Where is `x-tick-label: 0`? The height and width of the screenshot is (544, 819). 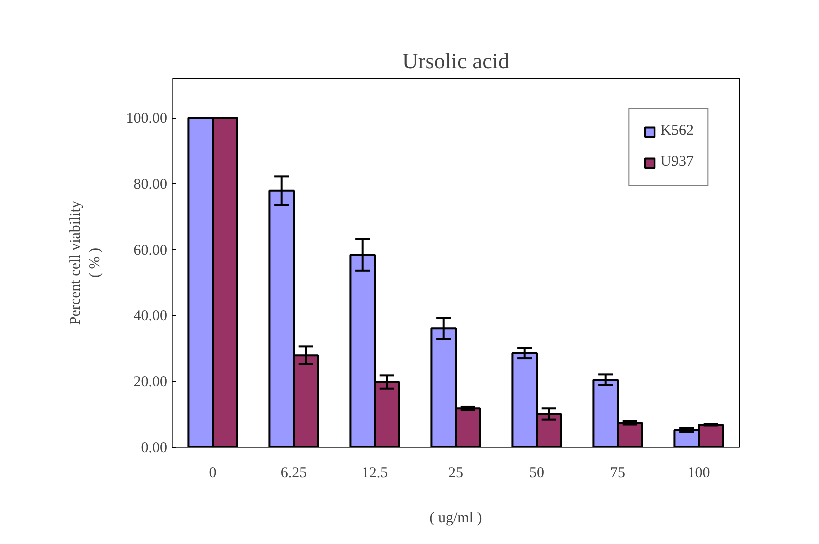 x-tick-label: 0 is located at coordinates (213, 474).